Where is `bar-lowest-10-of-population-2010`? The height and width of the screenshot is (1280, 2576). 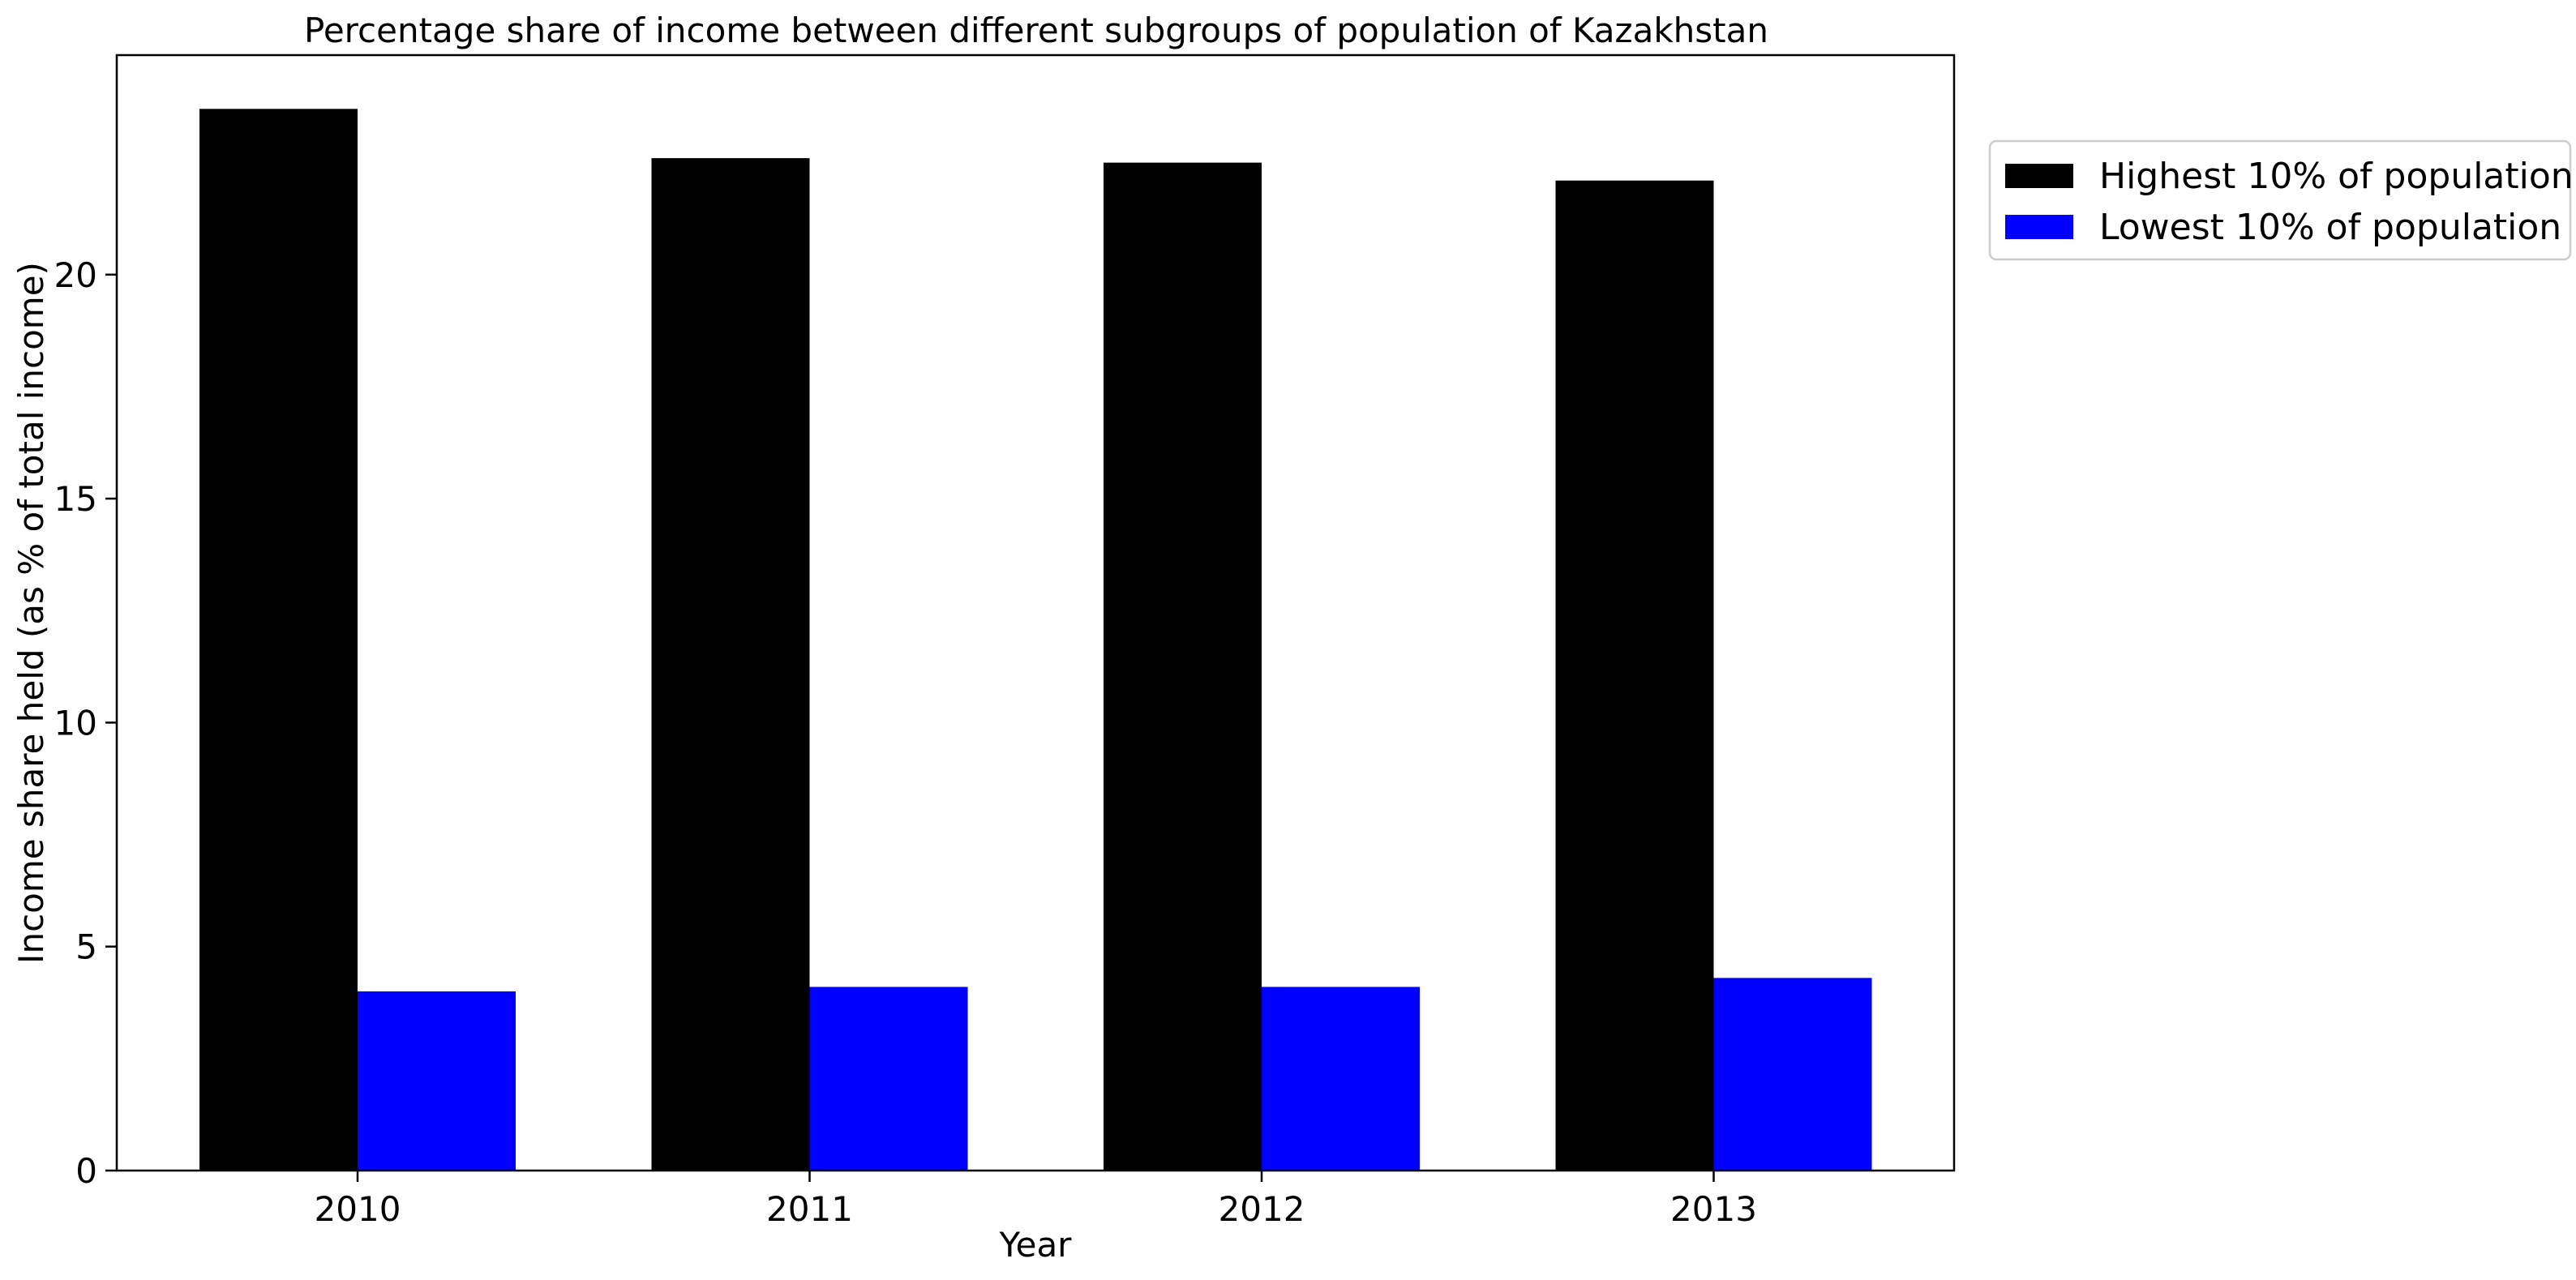
bar-lowest-10-of-population-2010 is located at coordinates (437, 1081).